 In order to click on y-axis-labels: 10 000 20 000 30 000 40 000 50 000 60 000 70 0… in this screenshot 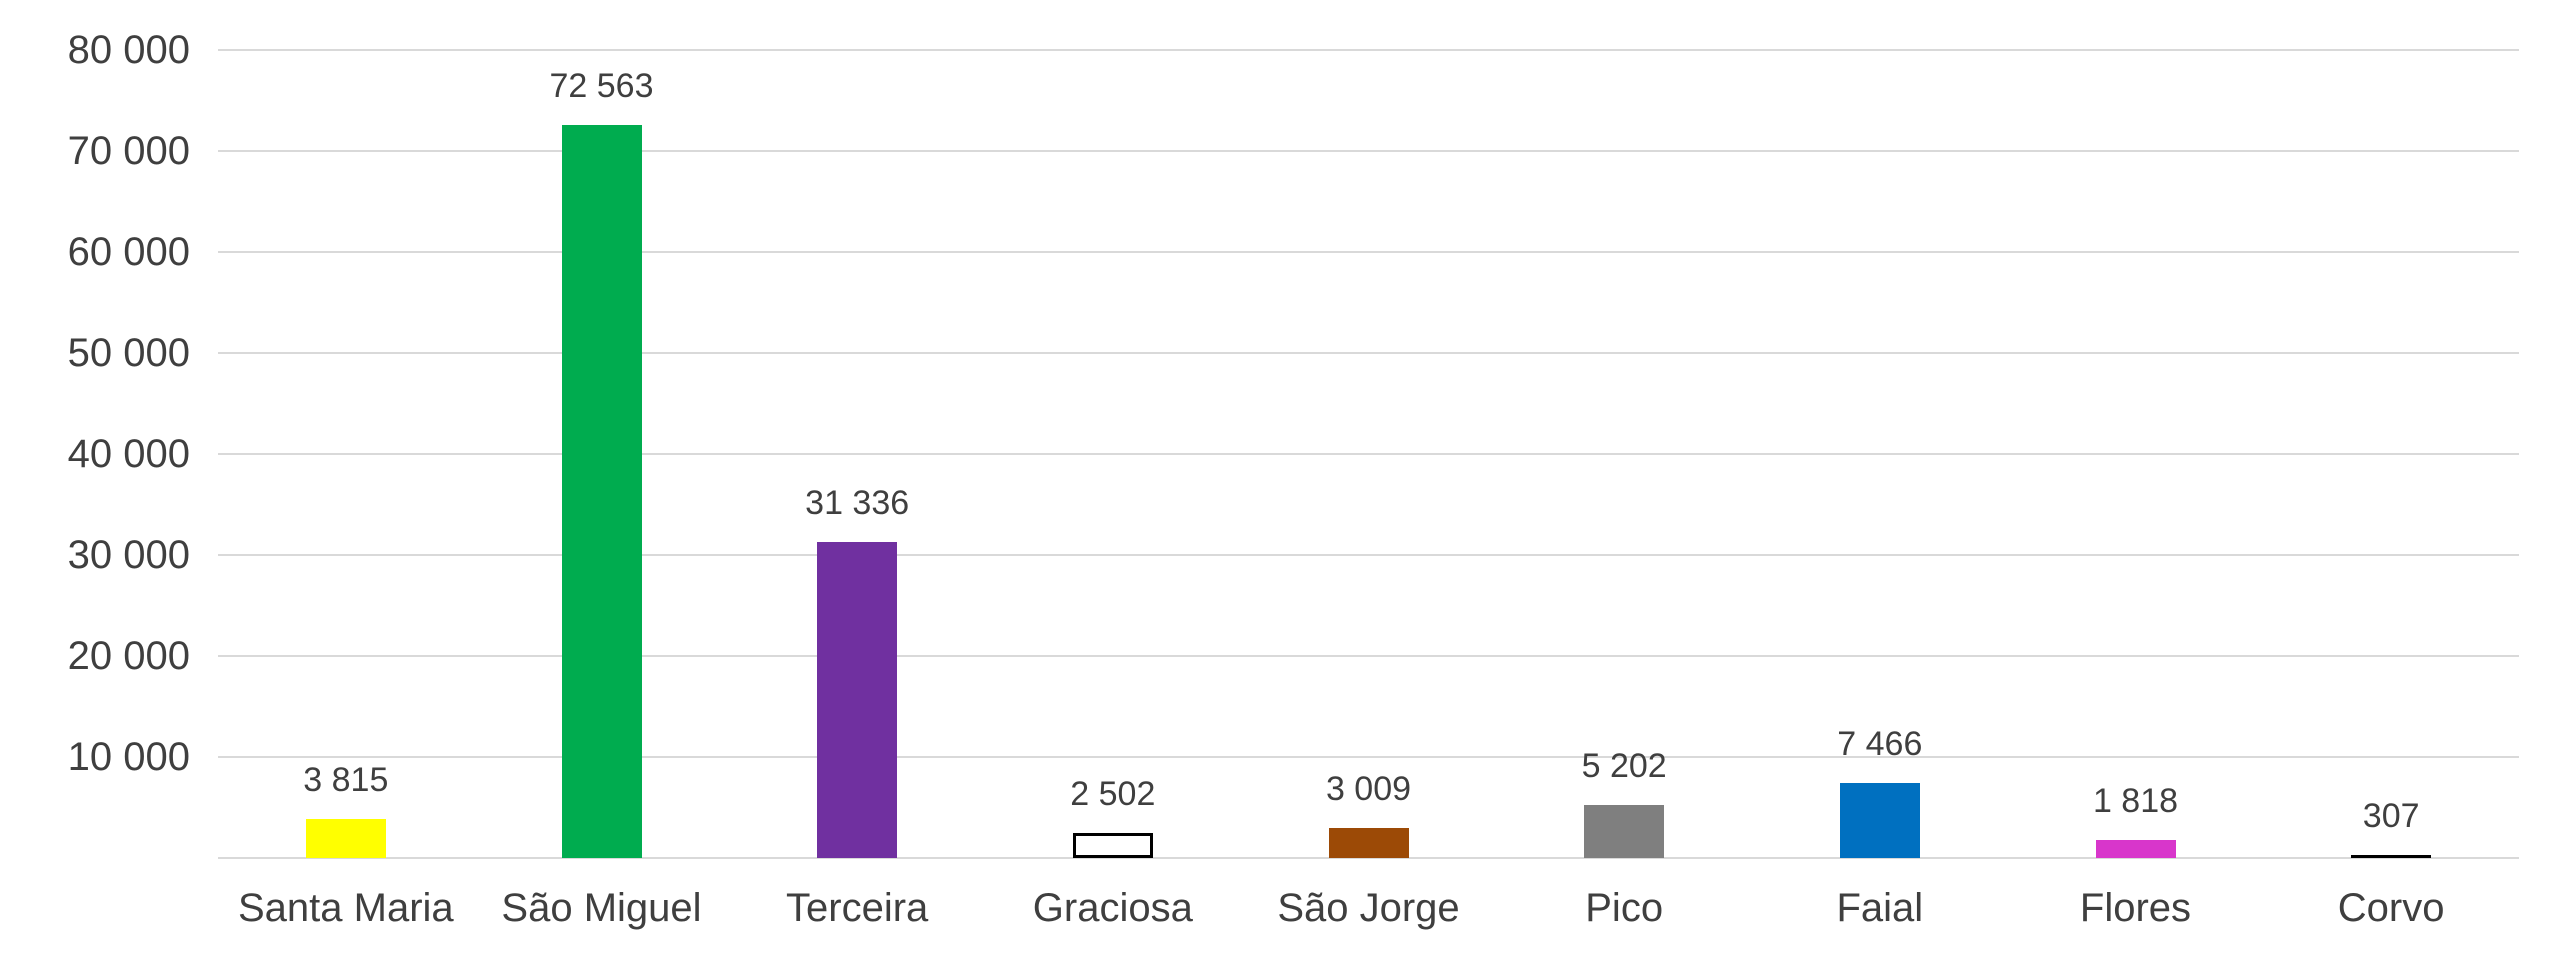, I will do `click(95, 443)`.